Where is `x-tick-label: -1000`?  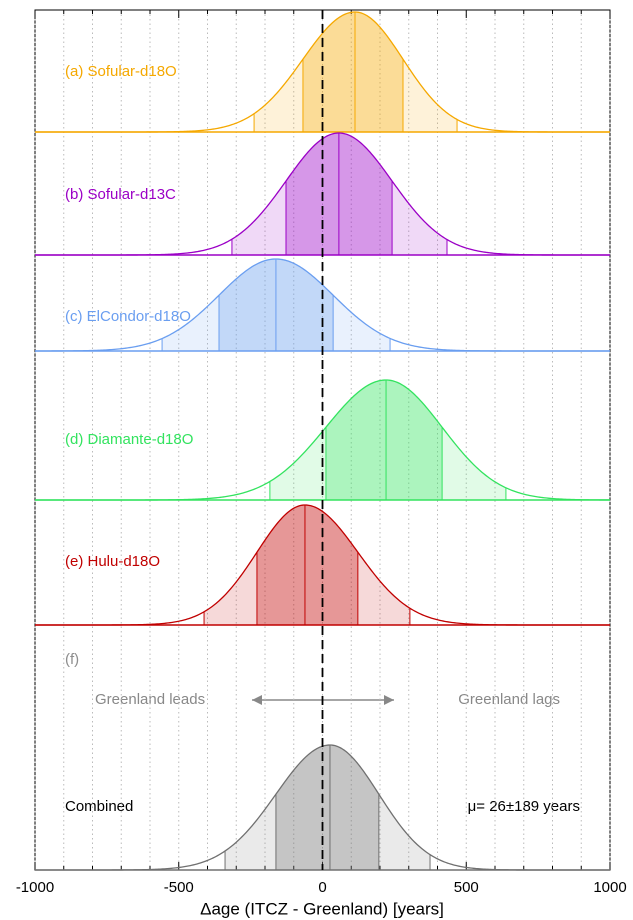
x-tick-label: -1000 is located at coordinates (35, 887).